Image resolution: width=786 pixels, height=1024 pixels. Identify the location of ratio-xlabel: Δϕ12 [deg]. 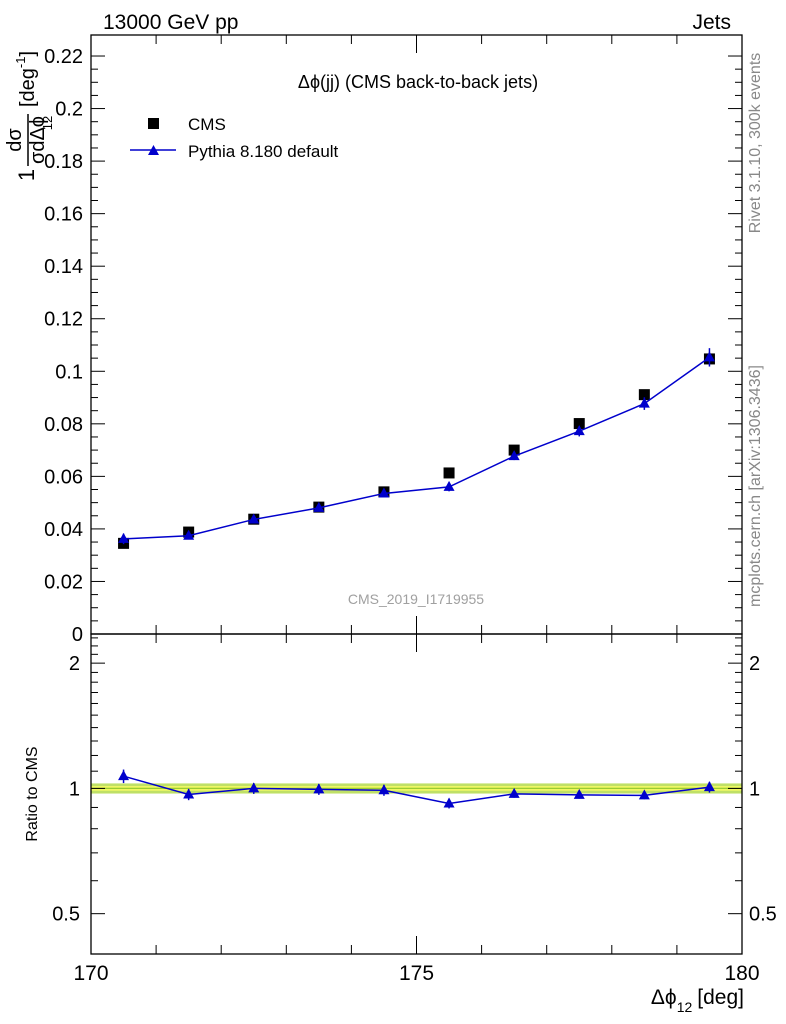
(697, 1000).